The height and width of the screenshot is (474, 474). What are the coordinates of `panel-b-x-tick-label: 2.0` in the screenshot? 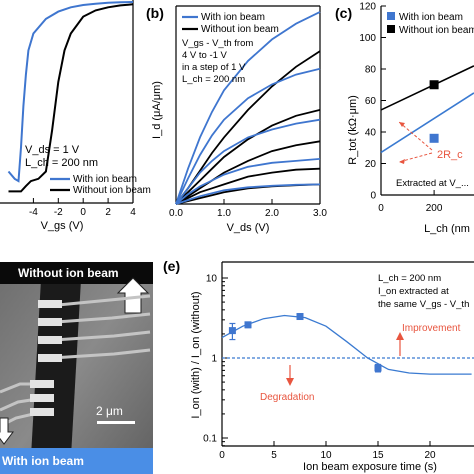 It's located at (272, 213).